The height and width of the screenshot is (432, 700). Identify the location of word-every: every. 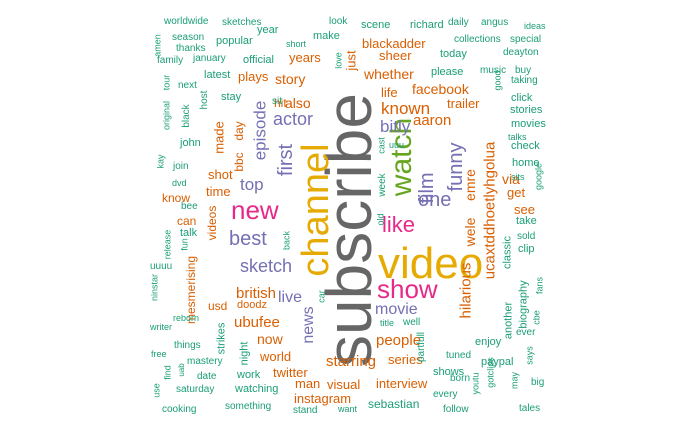
(445, 394).